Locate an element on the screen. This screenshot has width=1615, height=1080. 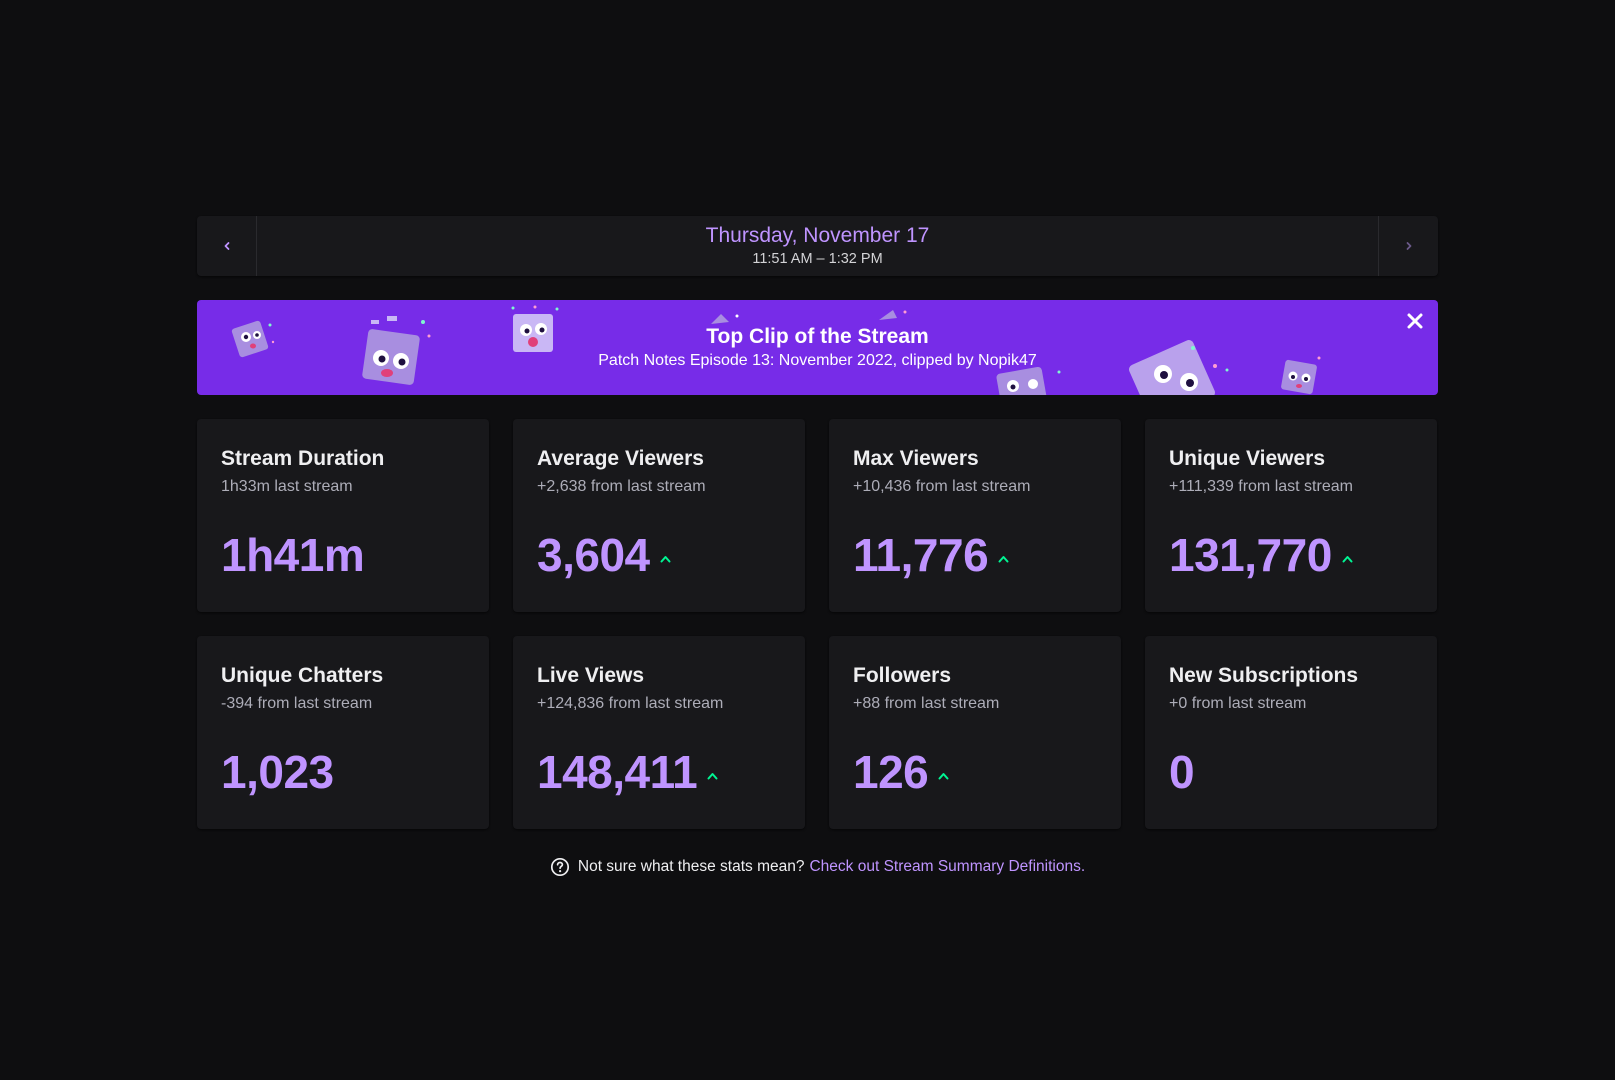
stat-value: 126 is located at coordinates (891, 772).